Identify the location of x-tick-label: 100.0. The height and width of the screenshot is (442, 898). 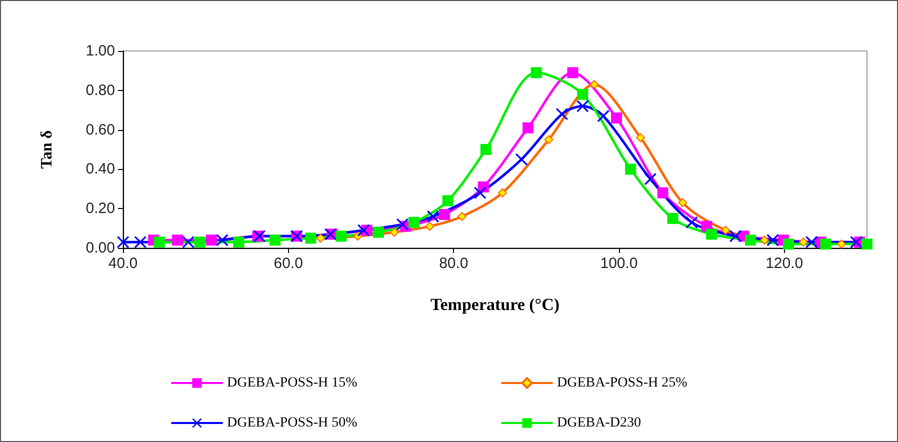
(619, 263).